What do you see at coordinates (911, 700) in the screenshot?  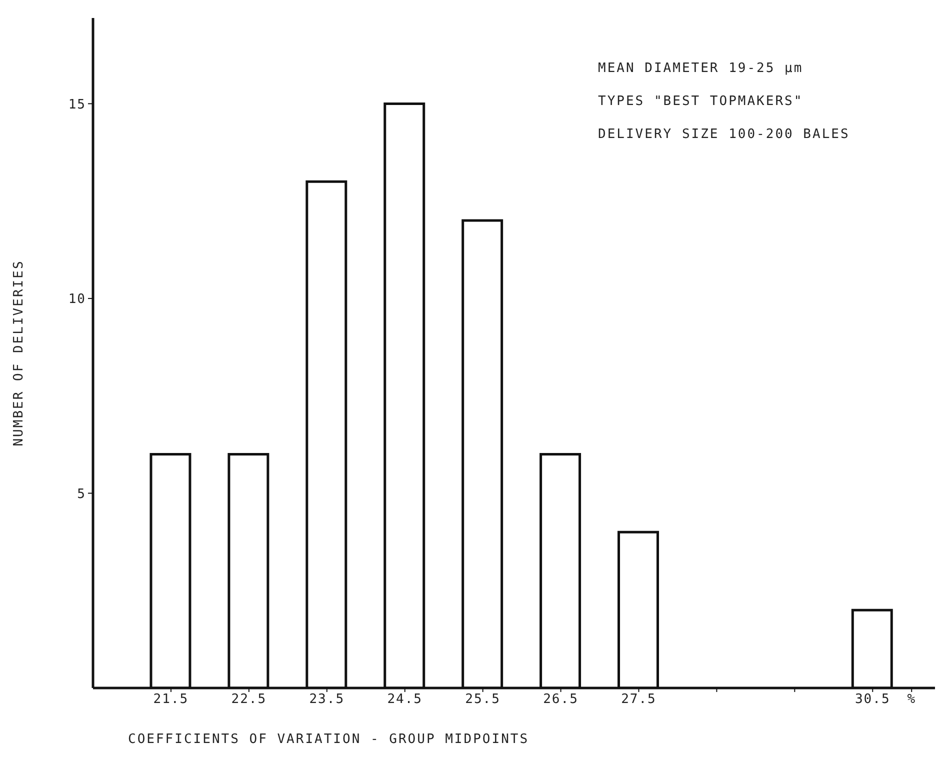 I see `x-tick-label: %` at bounding box center [911, 700].